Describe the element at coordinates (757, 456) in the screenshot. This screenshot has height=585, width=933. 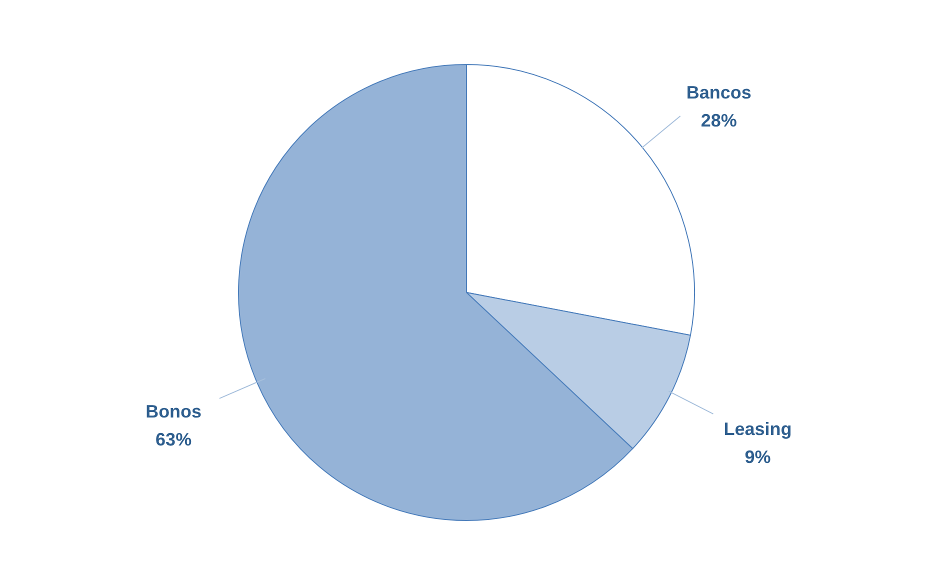
I see `data-label: 9%` at that location.